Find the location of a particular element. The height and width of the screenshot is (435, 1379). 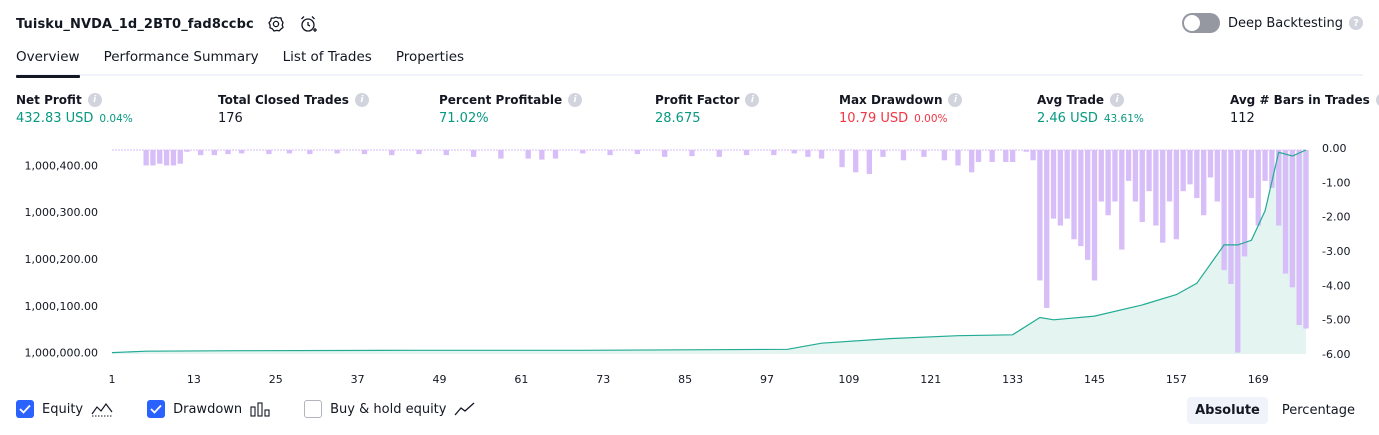

right-axis-tick: 0.00 is located at coordinates (1334, 148).